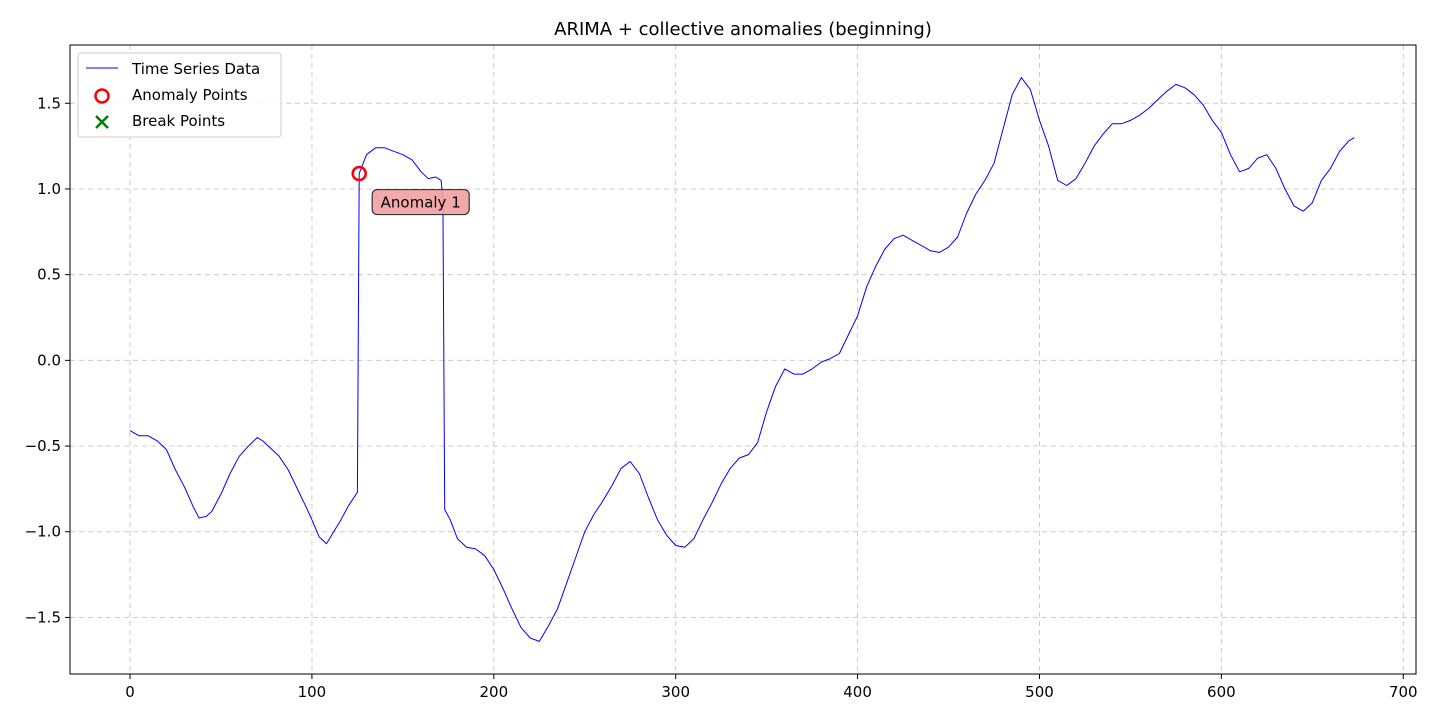  I want to click on annotation-layer: Anomaly 1, so click(420, 202).